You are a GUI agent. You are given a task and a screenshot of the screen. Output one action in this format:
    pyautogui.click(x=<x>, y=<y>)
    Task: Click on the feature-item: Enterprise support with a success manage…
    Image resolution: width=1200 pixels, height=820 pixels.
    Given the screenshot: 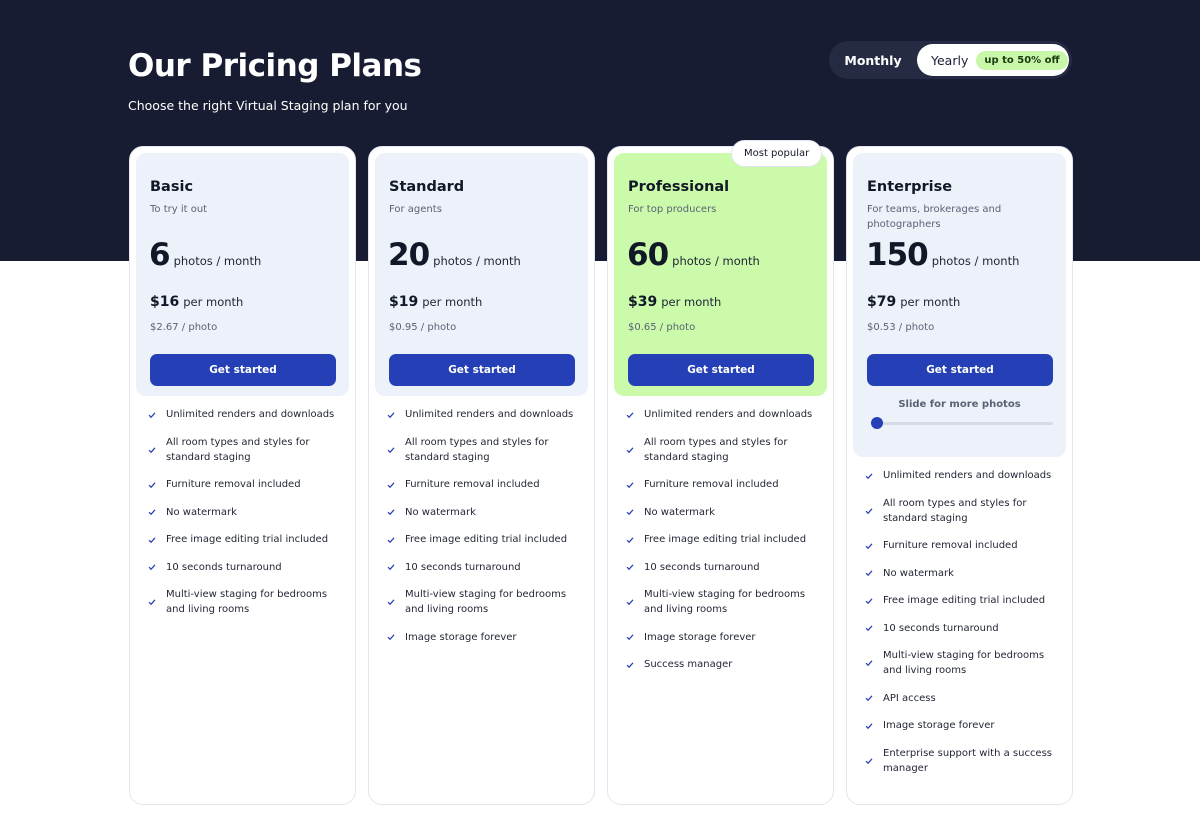 What is the action you would take?
    pyautogui.click(x=963, y=761)
    